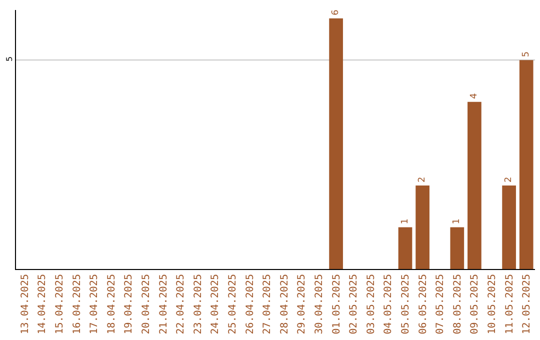 The width and height of the screenshot is (540, 340). Describe the element at coordinates (474, 95) in the screenshot. I see `data-label: 4` at that location.